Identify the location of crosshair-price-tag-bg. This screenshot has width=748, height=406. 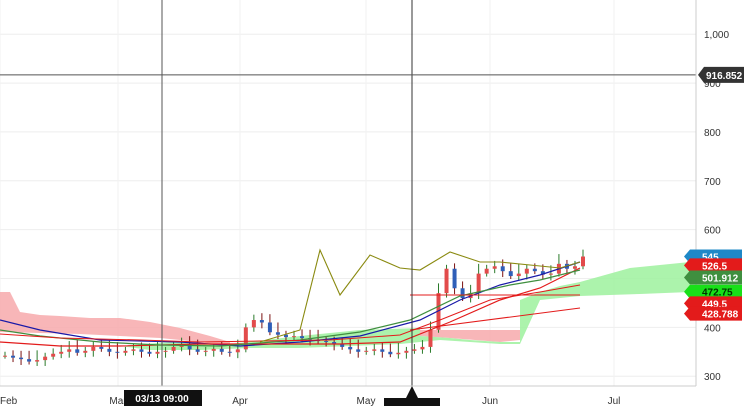
(721, 74).